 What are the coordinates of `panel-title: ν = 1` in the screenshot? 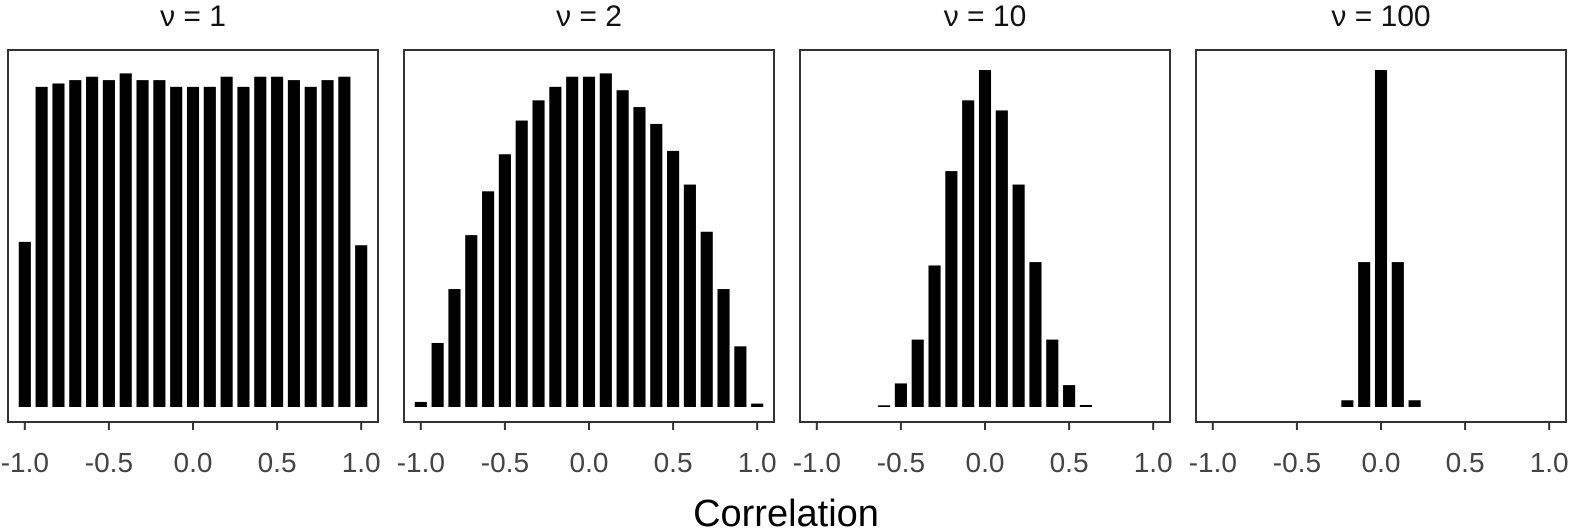 It's located at (193, 16).